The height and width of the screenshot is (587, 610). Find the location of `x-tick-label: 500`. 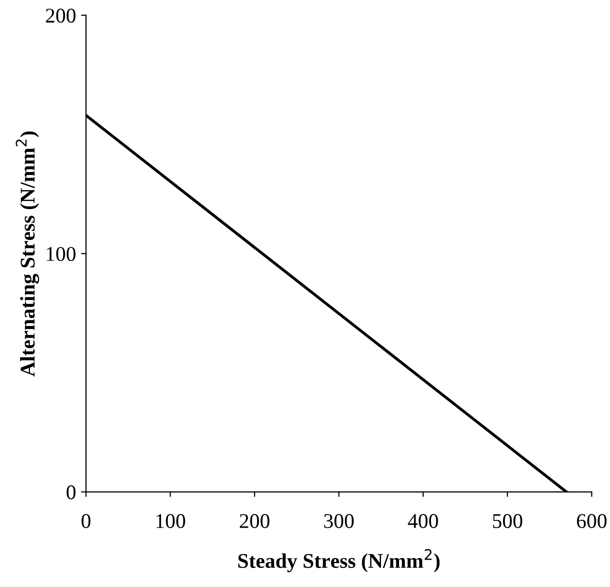

x-tick-label: 500 is located at coordinates (507, 521).